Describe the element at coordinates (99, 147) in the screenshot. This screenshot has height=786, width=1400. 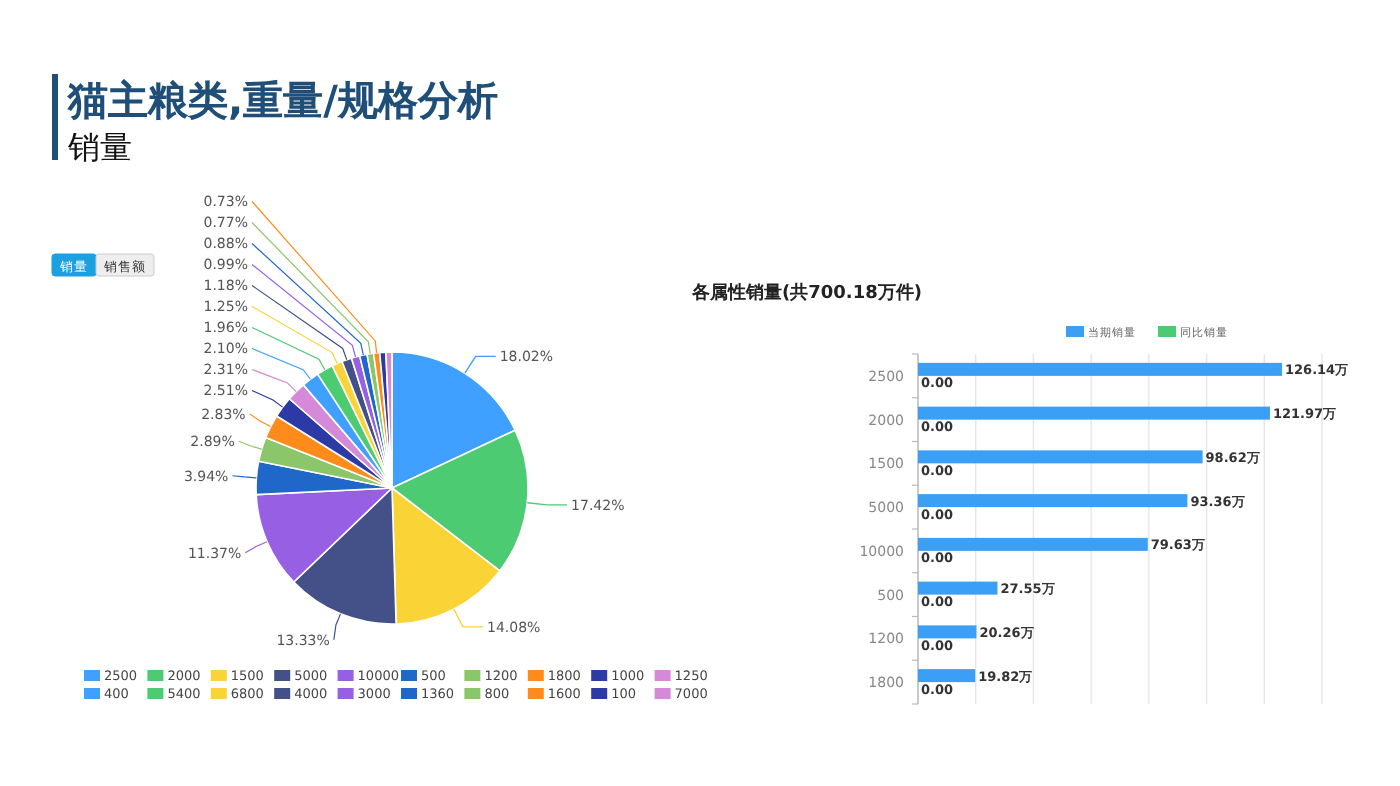
I see `chart-subtitle: 销量` at that location.